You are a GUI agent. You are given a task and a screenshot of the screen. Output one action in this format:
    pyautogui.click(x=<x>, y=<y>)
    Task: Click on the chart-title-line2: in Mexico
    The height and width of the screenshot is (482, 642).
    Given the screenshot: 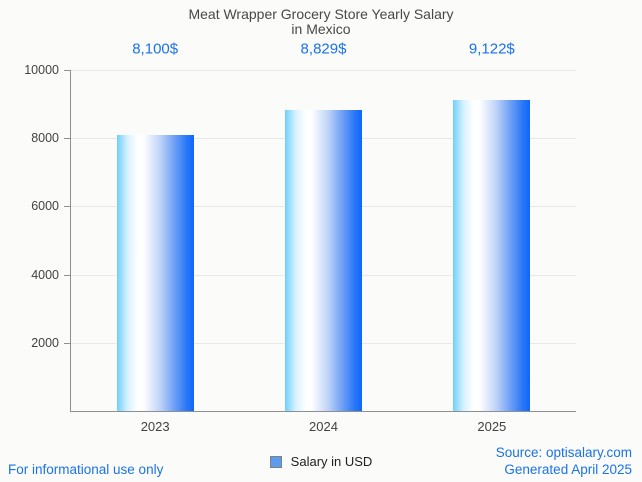 What is the action you would take?
    pyautogui.click(x=321, y=29)
    